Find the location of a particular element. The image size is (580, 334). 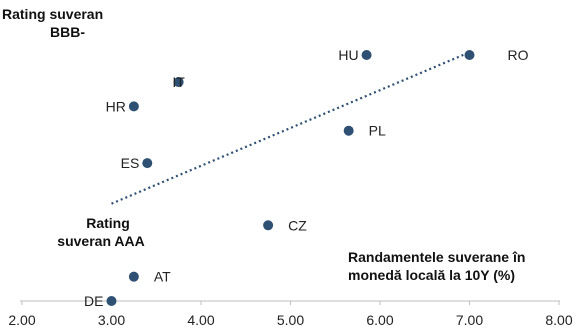

data-point-pl is located at coordinates (348, 130).